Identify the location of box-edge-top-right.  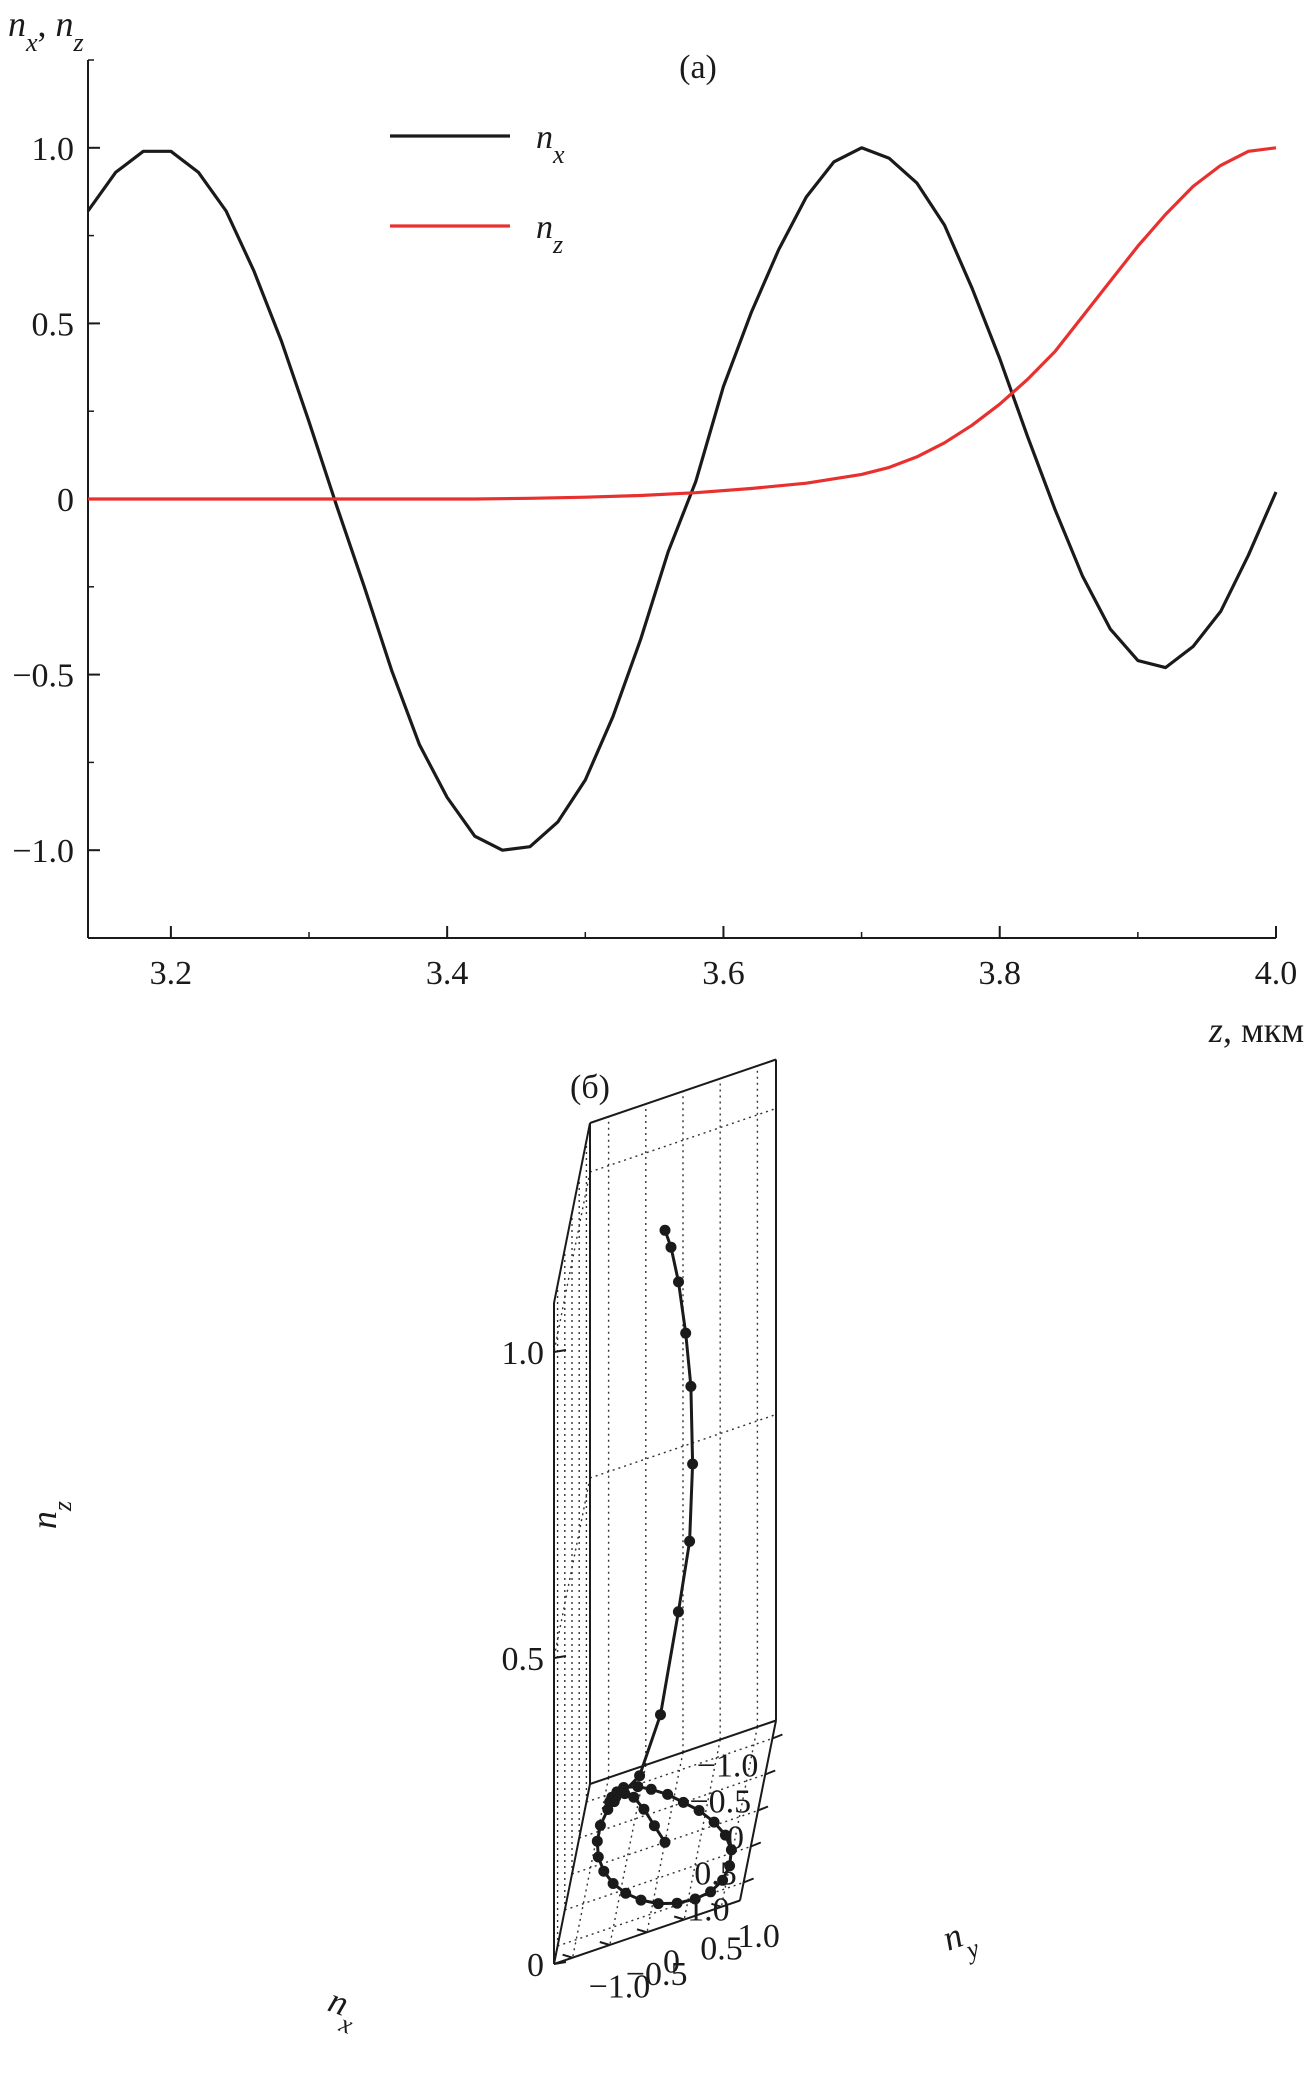
(683, 1091).